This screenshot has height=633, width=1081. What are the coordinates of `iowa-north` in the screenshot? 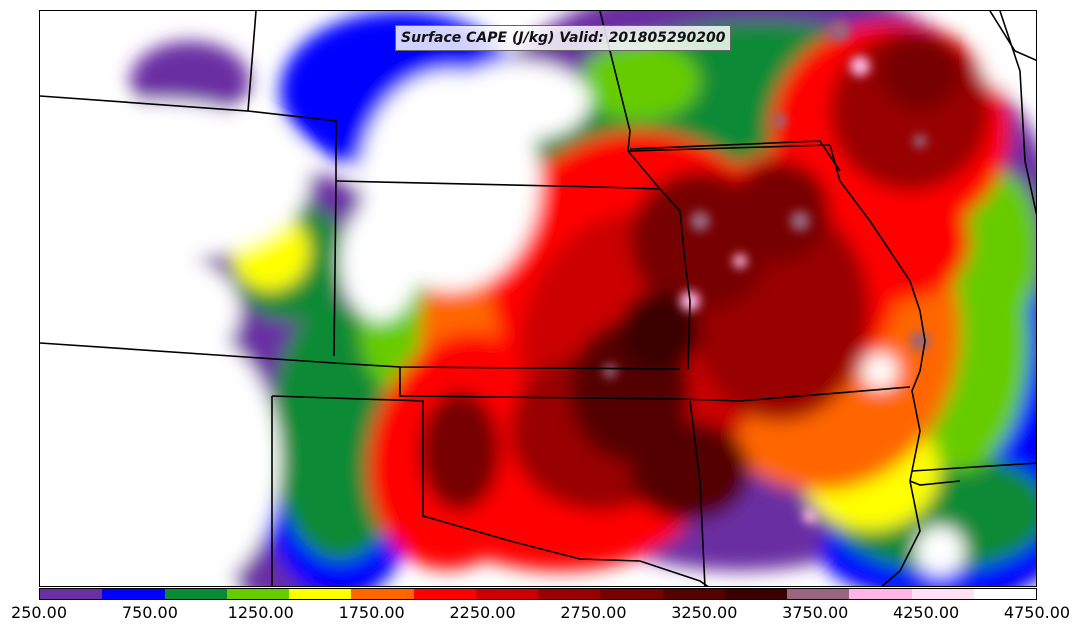 It's located at (729, 148).